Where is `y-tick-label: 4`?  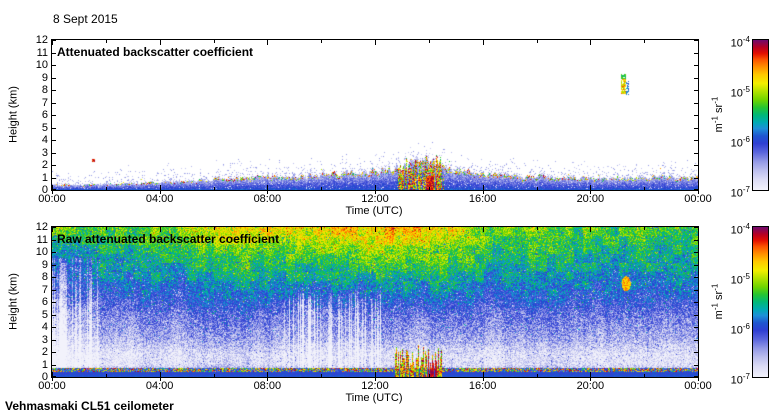
y-tick-label: 4 is located at coordinates (44, 140).